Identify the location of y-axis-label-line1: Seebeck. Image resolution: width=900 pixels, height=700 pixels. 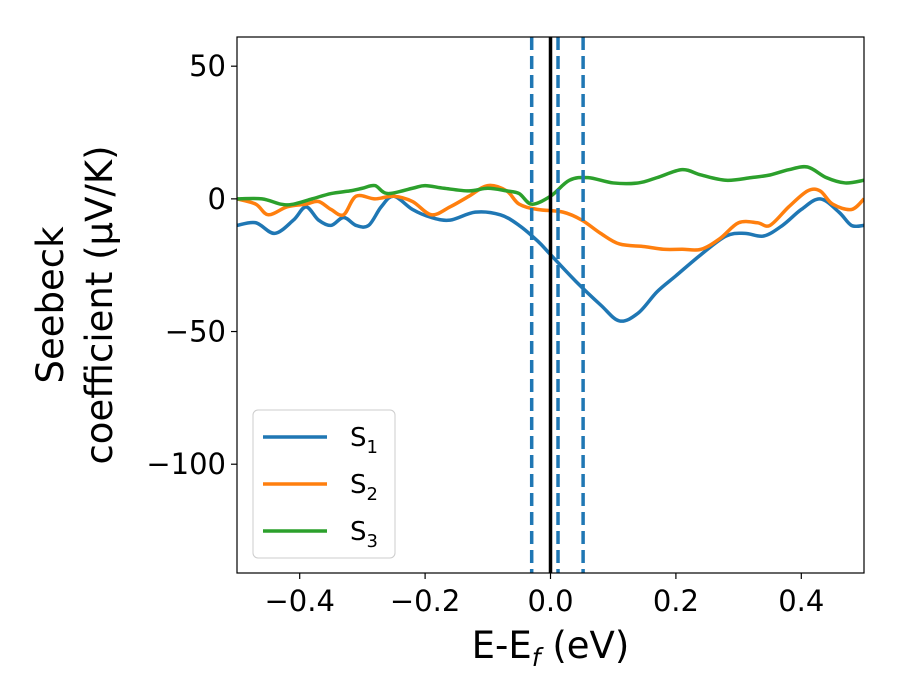
(50, 305).